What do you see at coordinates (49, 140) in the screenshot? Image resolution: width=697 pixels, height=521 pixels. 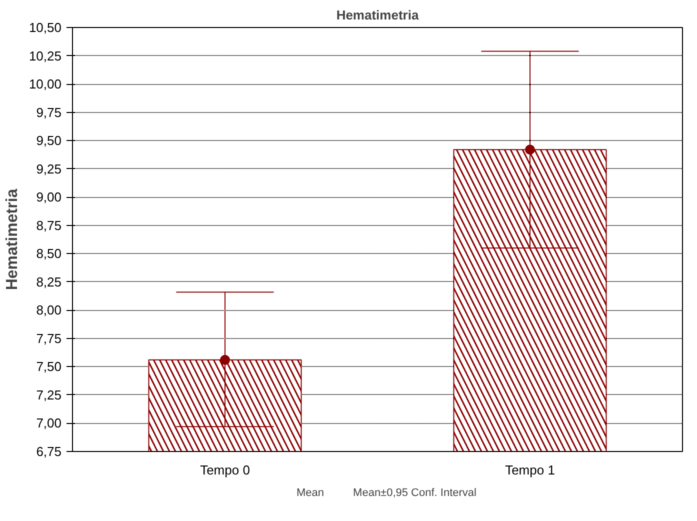 I see `y-tick-label: 9,50` at bounding box center [49, 140].